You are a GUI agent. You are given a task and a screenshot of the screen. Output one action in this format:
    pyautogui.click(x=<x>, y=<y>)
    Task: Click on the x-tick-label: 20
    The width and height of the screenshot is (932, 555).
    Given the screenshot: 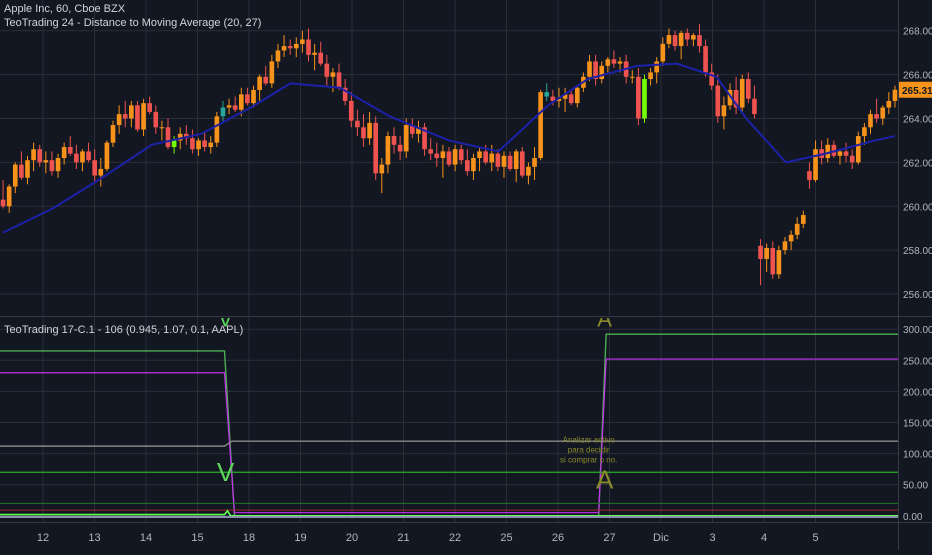 What is the action you would take?
    pyautogui.click(x=352, y=538)
    